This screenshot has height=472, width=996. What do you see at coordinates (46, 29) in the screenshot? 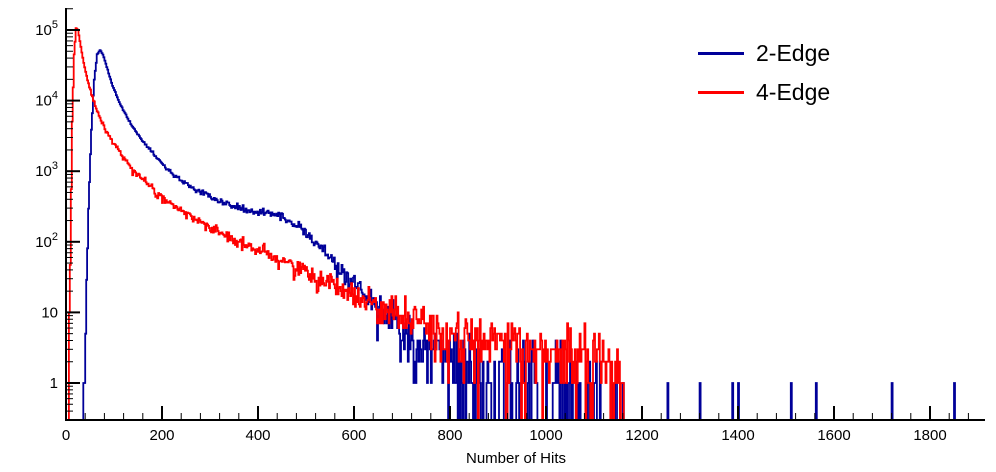
I see `y-tick-label: 10⁵` at bounding box center [46, 29].